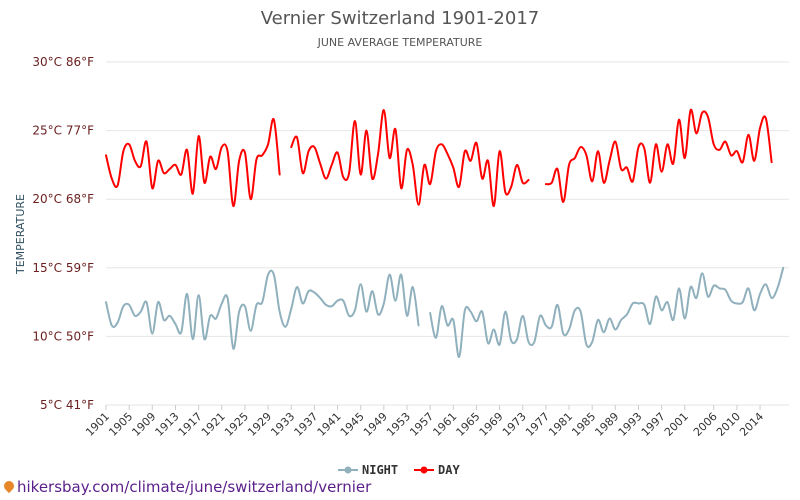 This screenshot has width=800, height=500. Describe the element at coordinates (375, 424) in the screenshot. I see `x-tick-label: 1949` at that location.